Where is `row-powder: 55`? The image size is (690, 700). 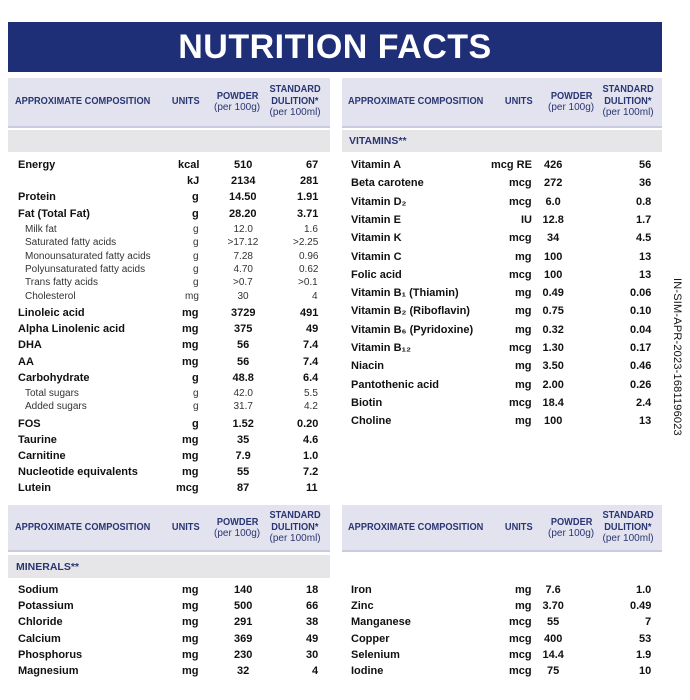 row-powder: 55 is located at coordinates (553, 622).